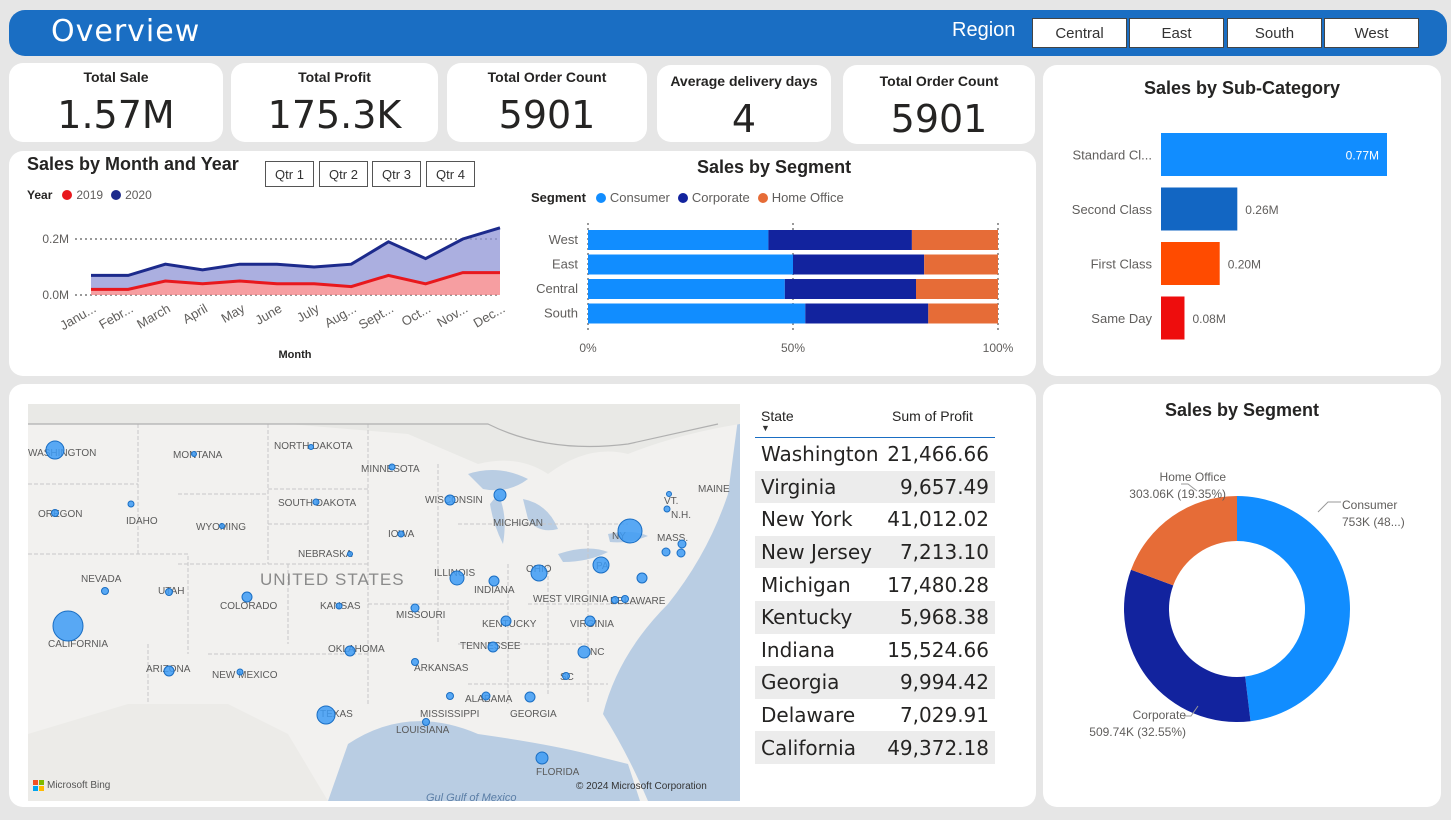 This screenshot has width=1451, height=820. Describe the element at coordinates (944, 715) in the screenshot. I see `cell-profit: 7,029.91` at that location.